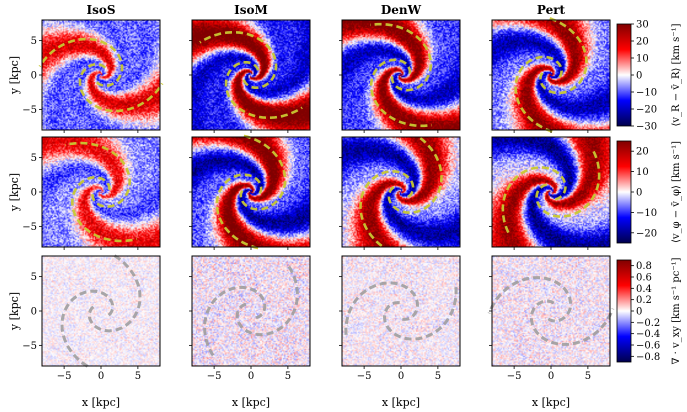 The width and height of the screenshot is (687, 412). I want to click on panel-isom-row1, so click(250, 76).